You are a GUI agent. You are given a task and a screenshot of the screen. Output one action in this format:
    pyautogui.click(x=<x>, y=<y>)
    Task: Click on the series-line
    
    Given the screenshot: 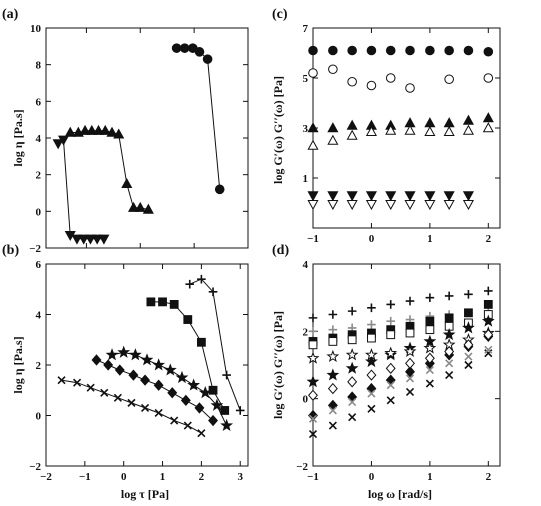 What is the action you would take?
    pyautogui.click(x=131, y=406)
    